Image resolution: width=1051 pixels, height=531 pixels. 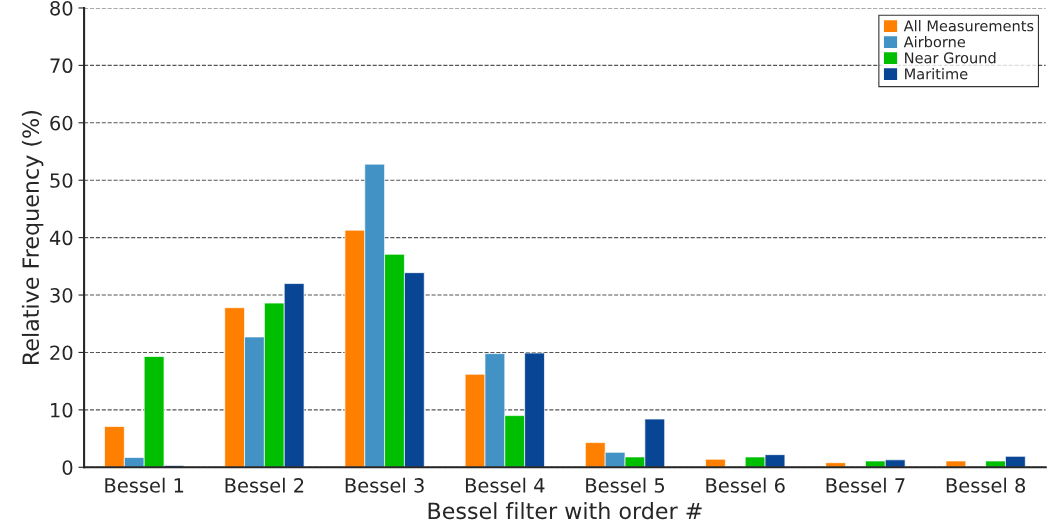 I want to click on legend-label: All Measurements, so click(x=968, y=26).